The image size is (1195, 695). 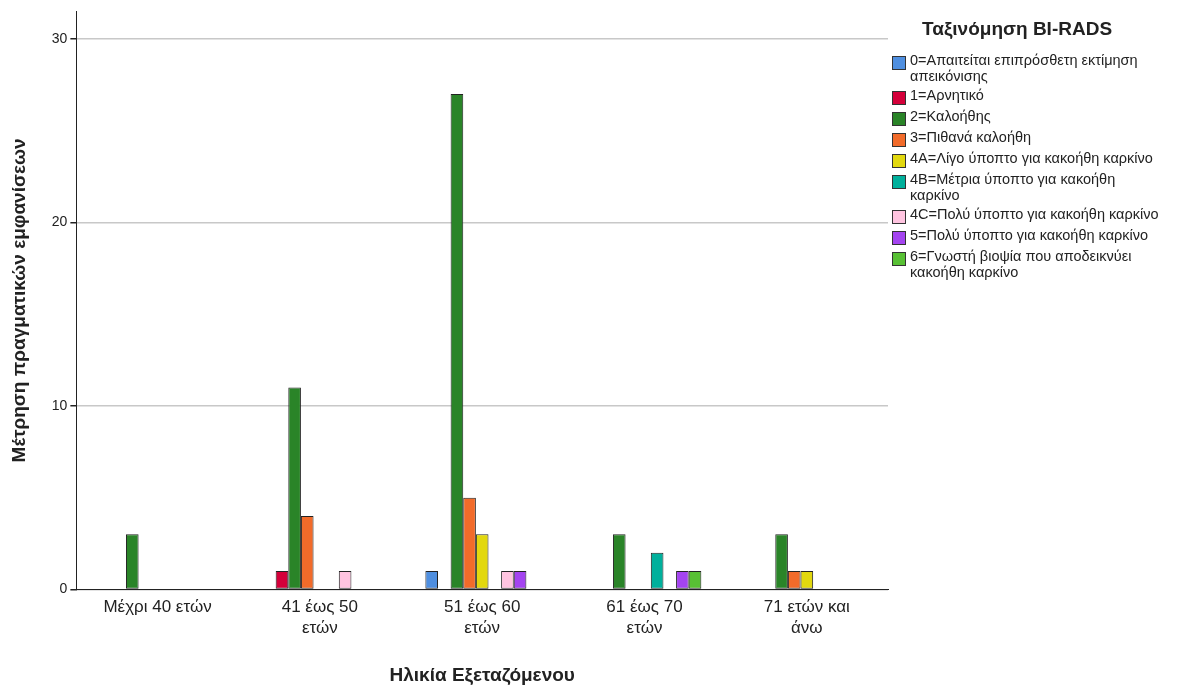 I want to click on x-tick-label: 61 έως 70 ετών, so click(x=644, y=617).